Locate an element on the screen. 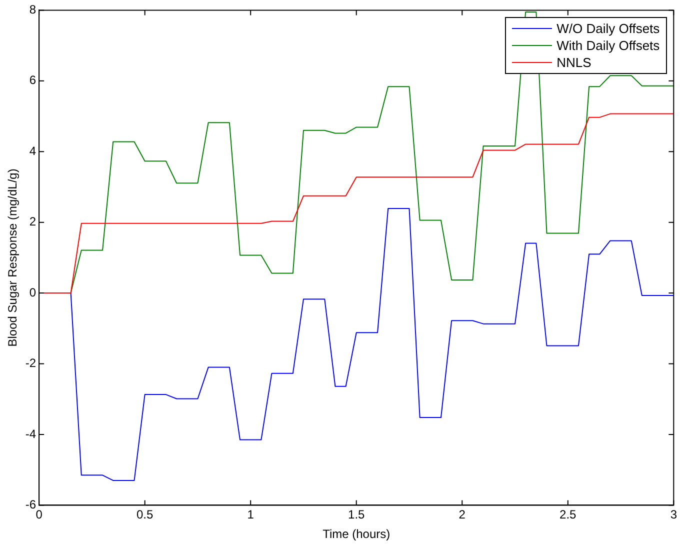 Image resolution: width=680 pixels, height=546 pixels. x-tick-label: 2 is located at coordinates (462, 515).